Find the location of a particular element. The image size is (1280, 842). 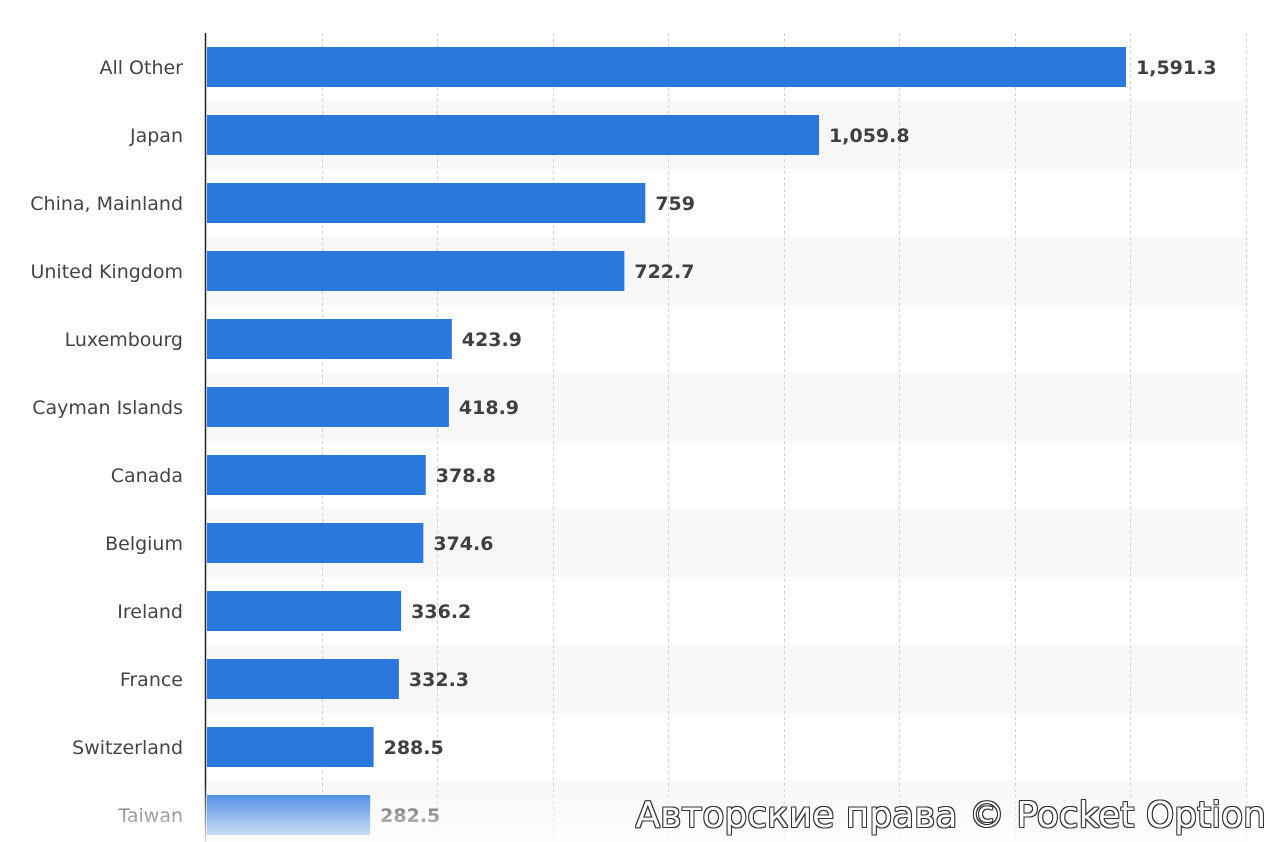

category-label: Canada is located at coordinates (147, 476).